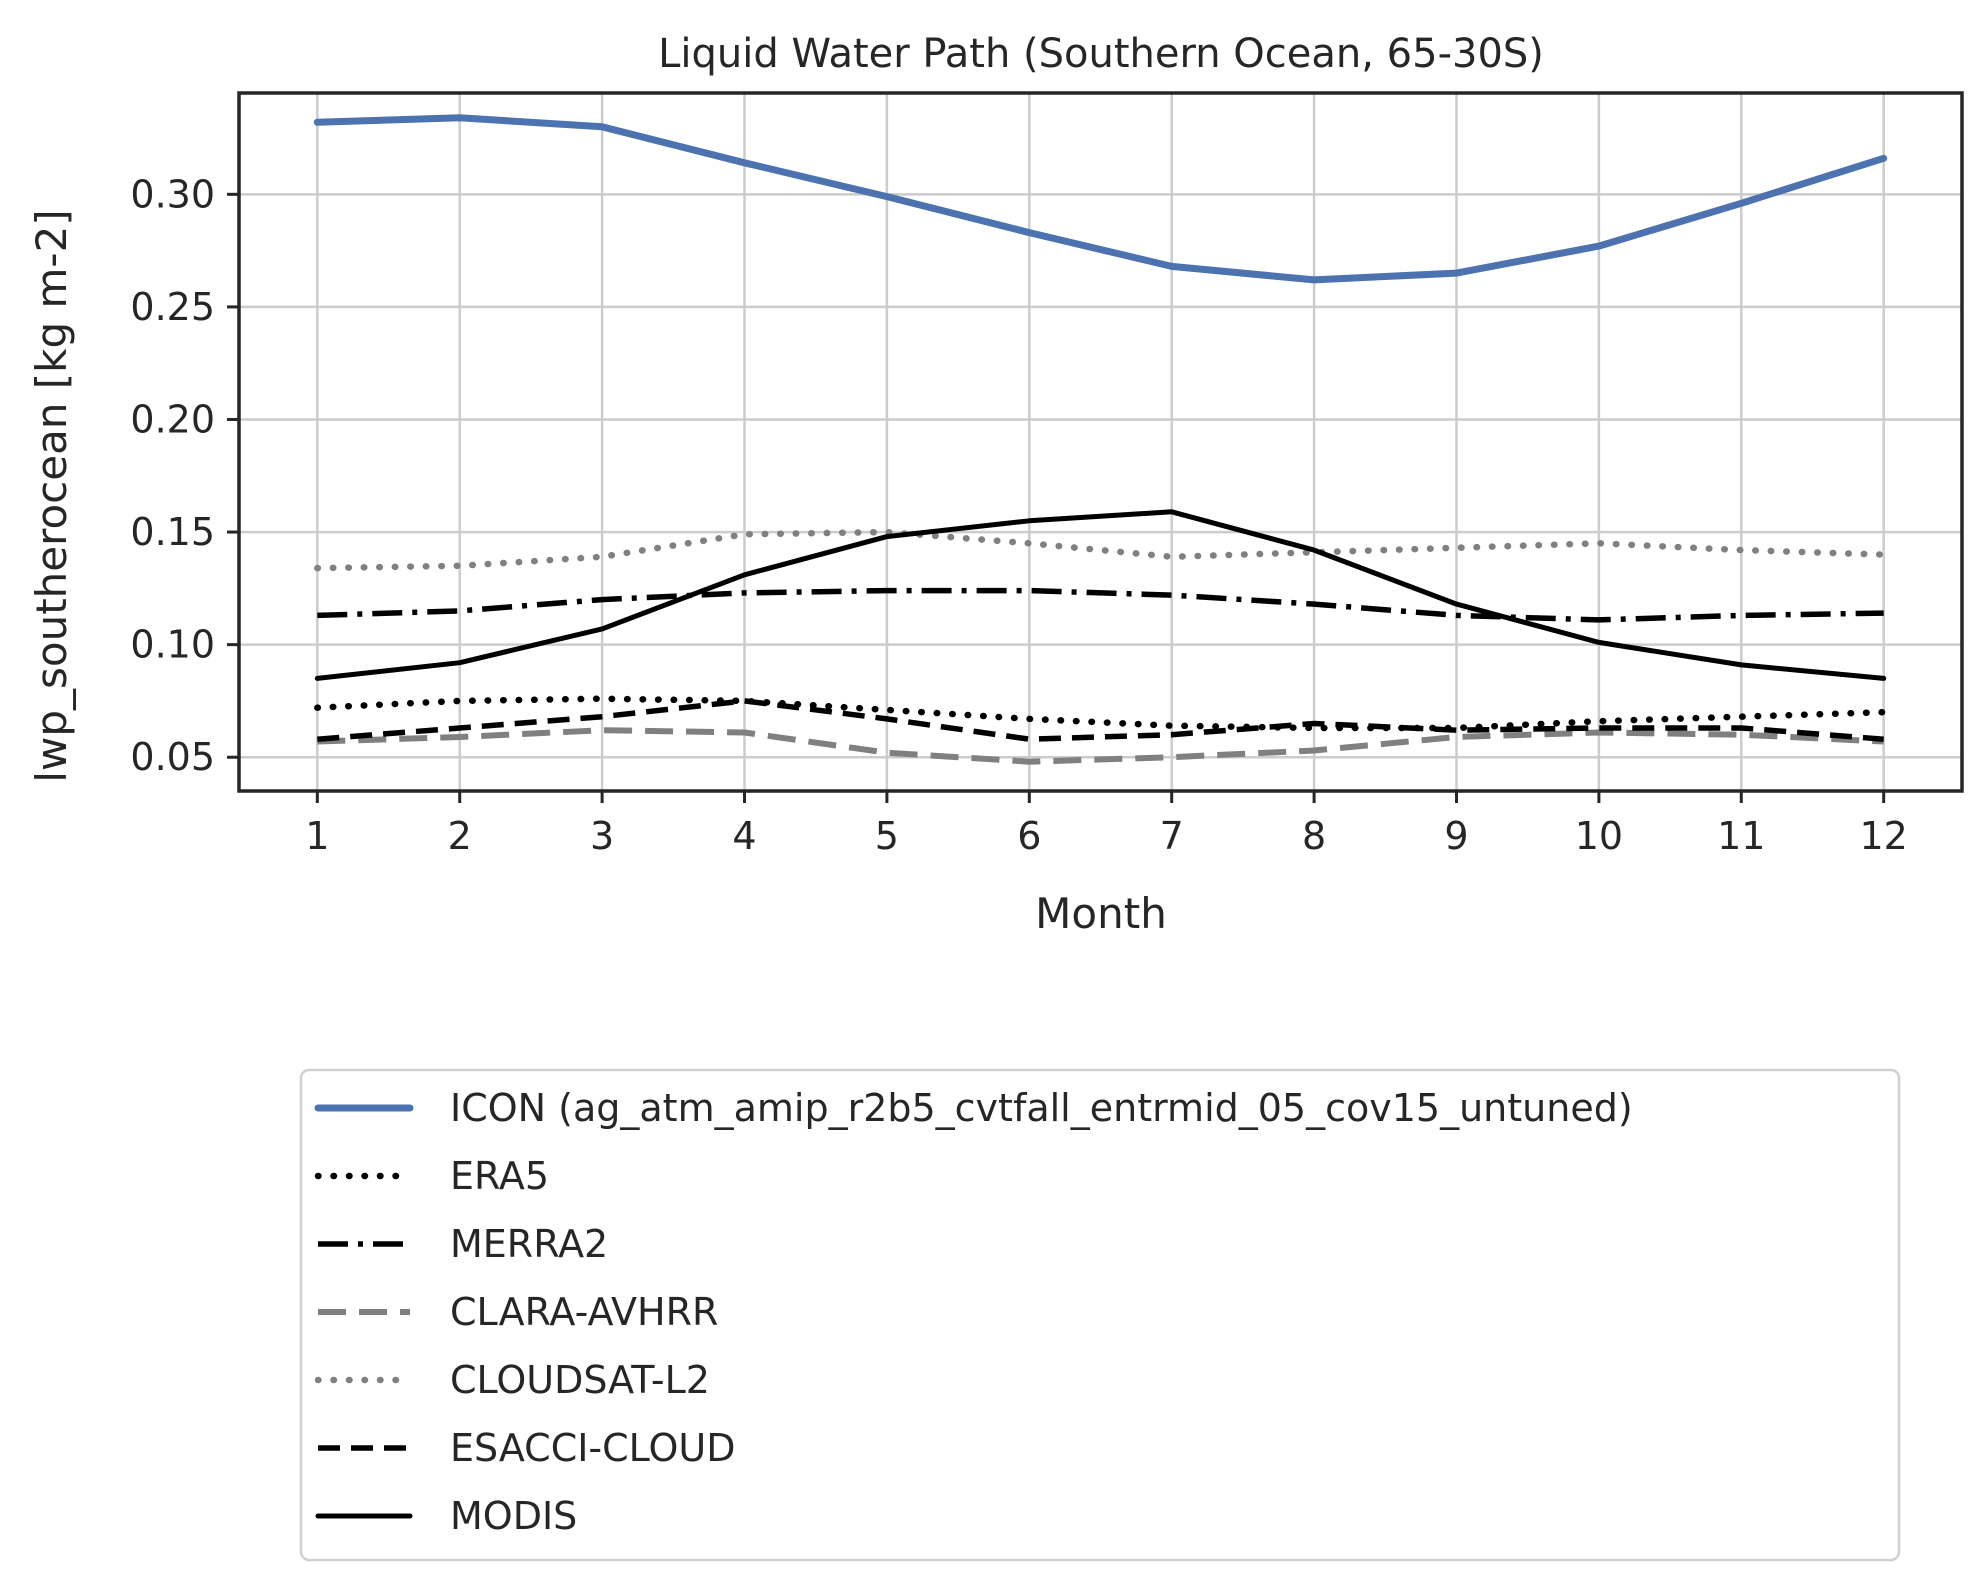 This screenshot has width=1984, height=1585. I want to click on x-tick-label: 2, so click(460, 836).